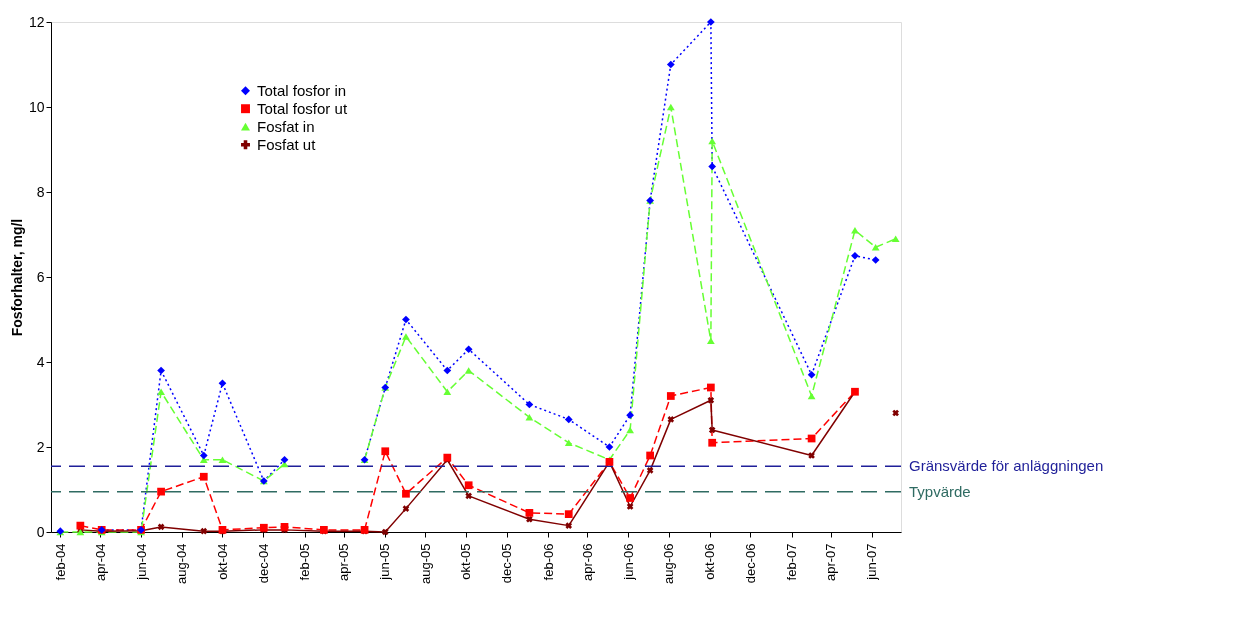 The height and width of the screenshot is (621, 1251). Describe the element at coordinates (100, 562) in the screenshot. I see `x-tick-label: apr-04` at that location.